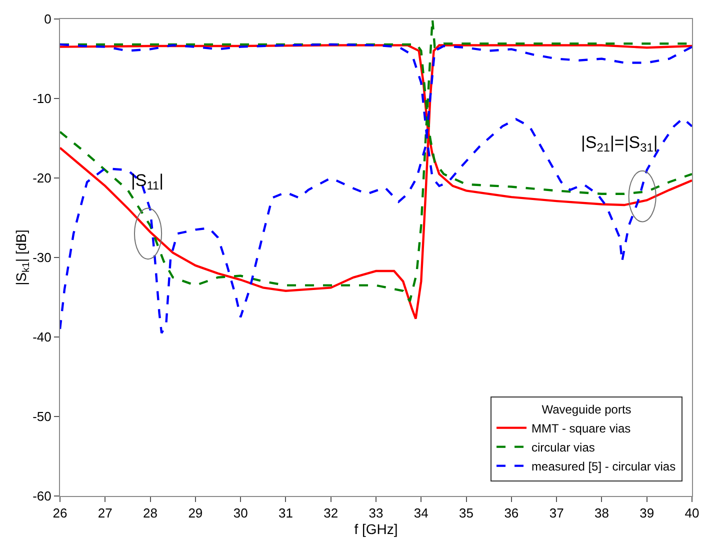  What do you see at coordinates (285, 513) in the screenshot?
I see `x-tick-label: 31` at bounding box center [285, 513].